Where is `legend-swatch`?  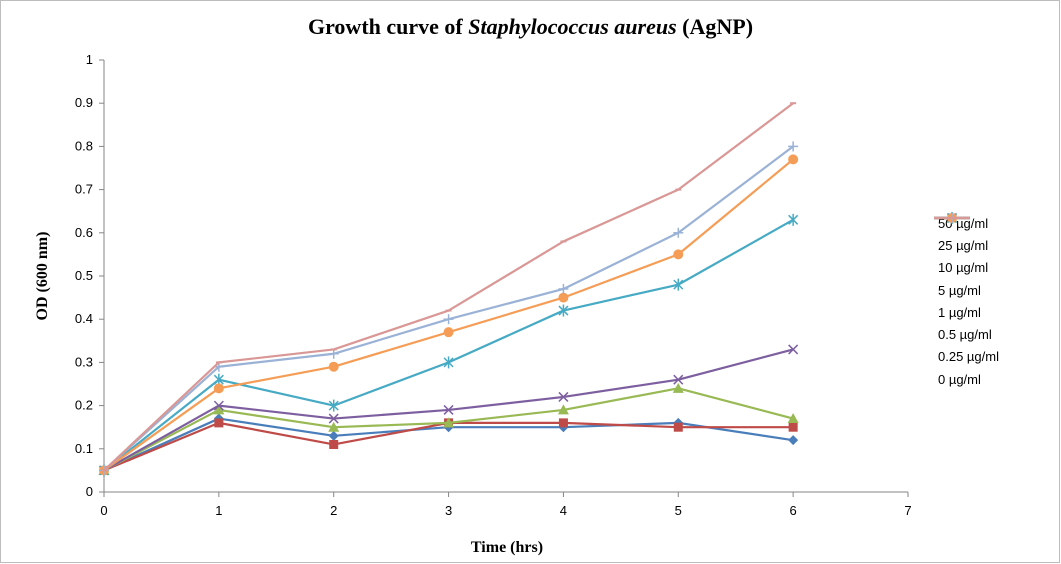 legend-swatch is located at coordinates (952, 218).